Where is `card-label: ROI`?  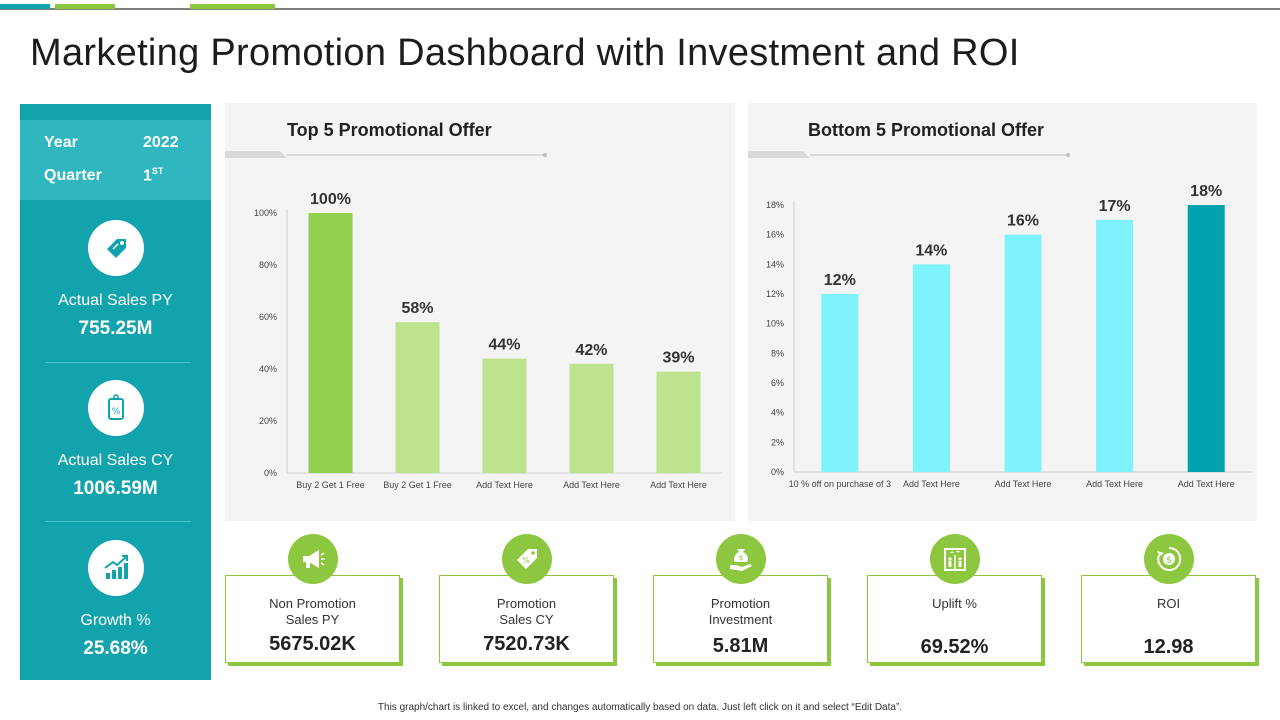 card-label: ROI is located at coordinates (1168, 603).